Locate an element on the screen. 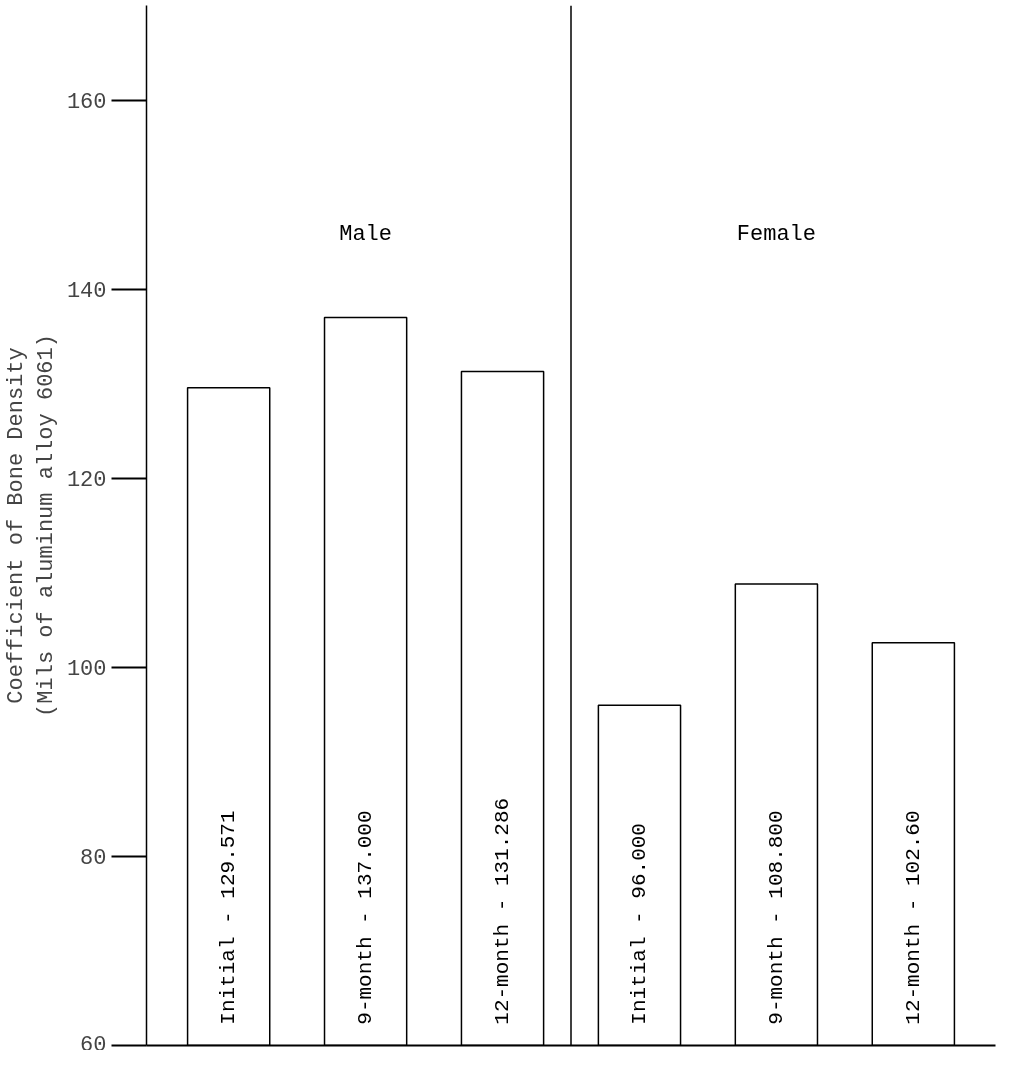 The width and height of the screenshot is (1019, 1071). y-tick-label: 120 is located at coordinates (86, 480).